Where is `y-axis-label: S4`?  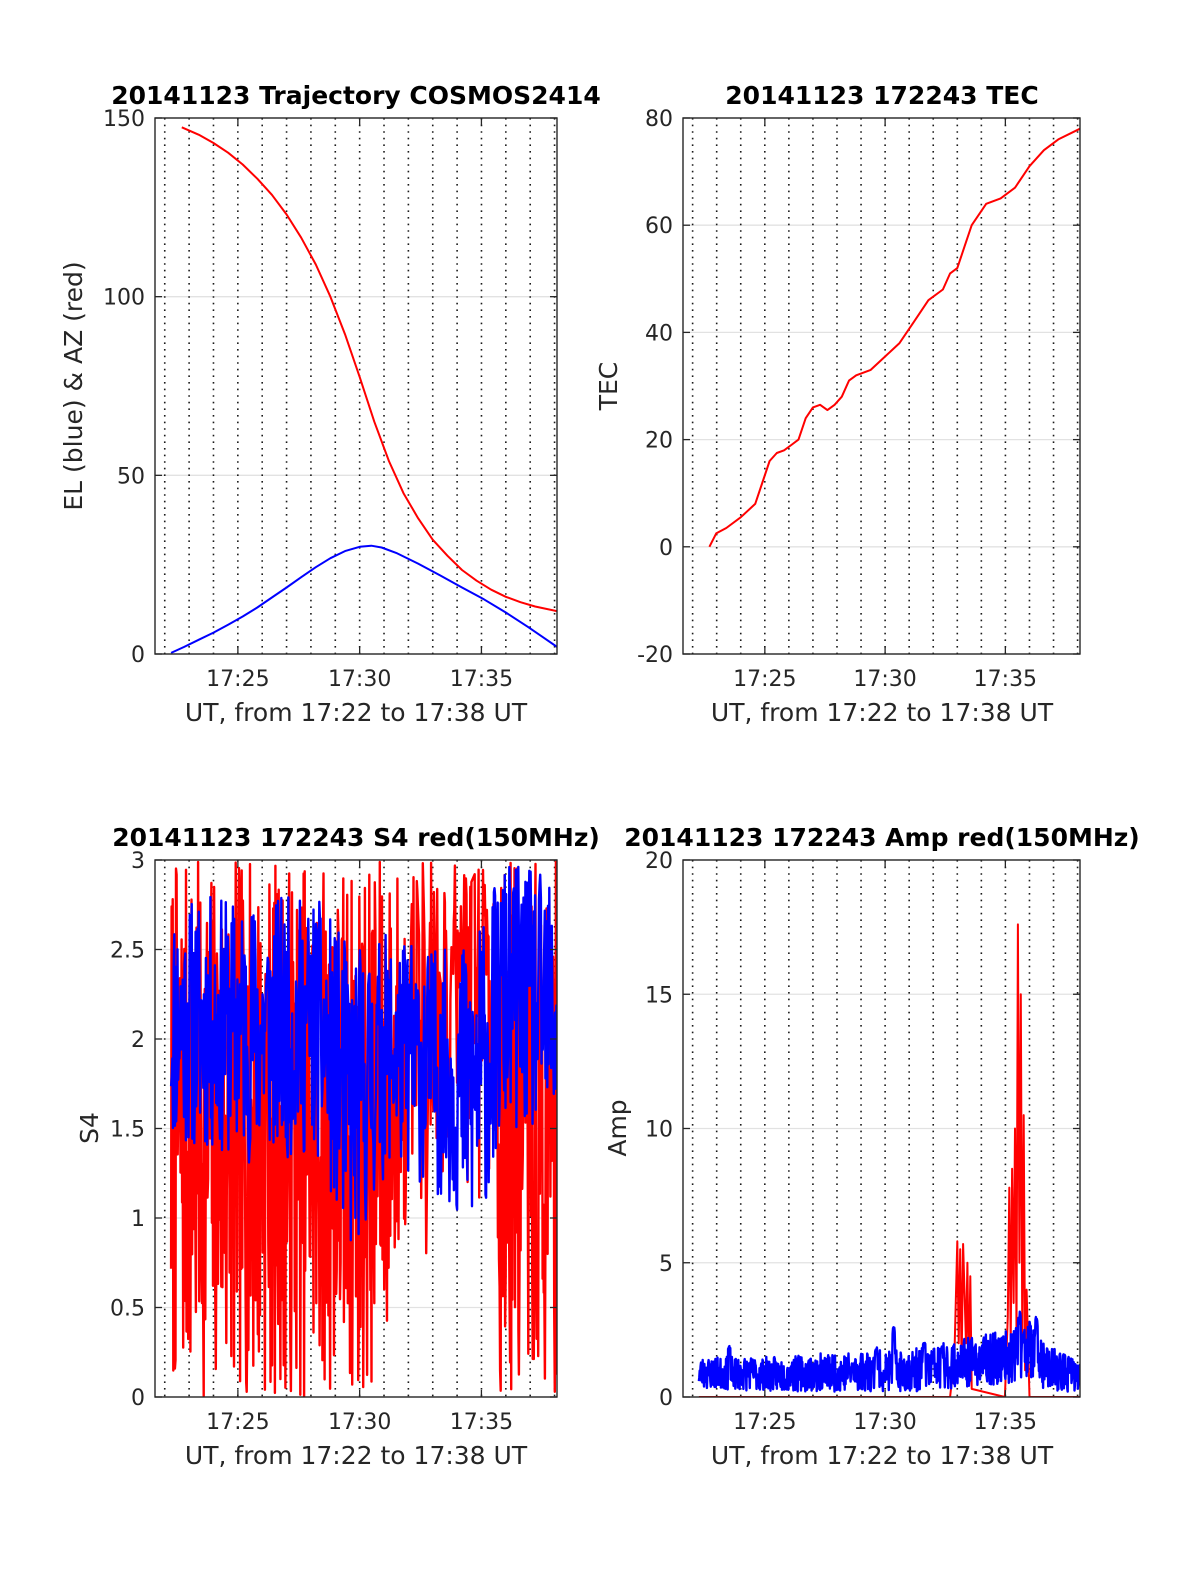
y-axis-label: S4 is located at coordinates (89, 1128).